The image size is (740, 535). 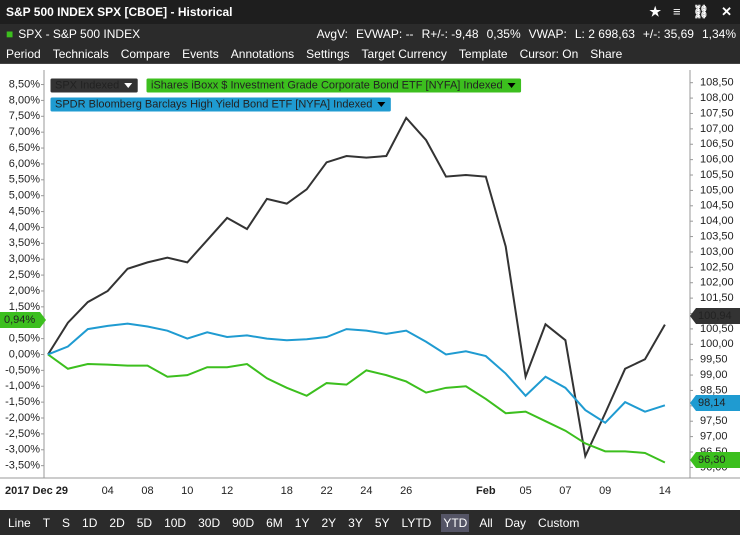 What do you see at coordinates (287, 491) in the screenshot?
I see `x-tick-label: 18` at bounding box center [287, 491].